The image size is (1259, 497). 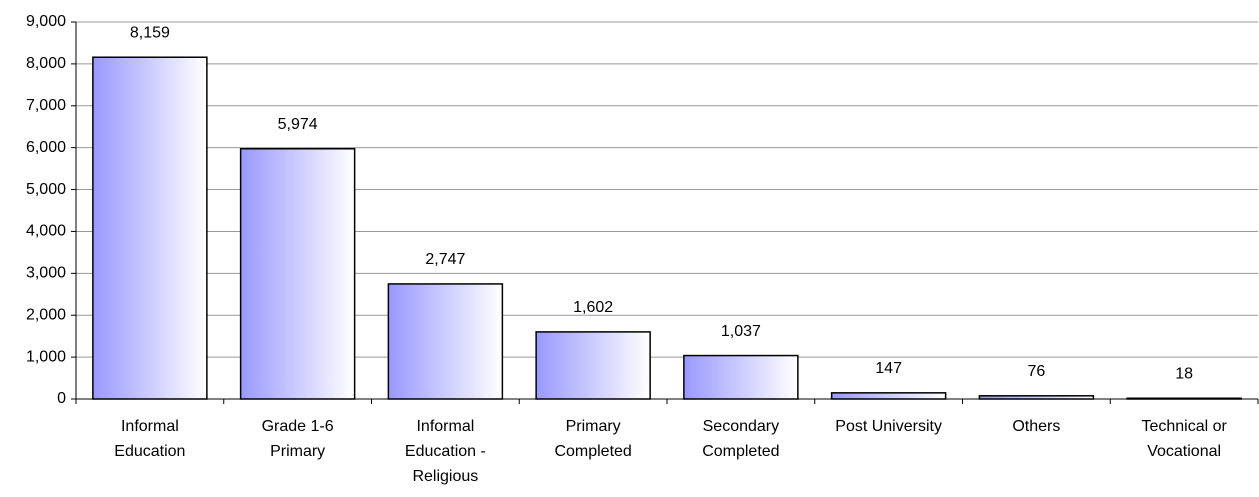 I want to click on x-tick-label: Informal Education - Religious, so click(x=445, y=451).